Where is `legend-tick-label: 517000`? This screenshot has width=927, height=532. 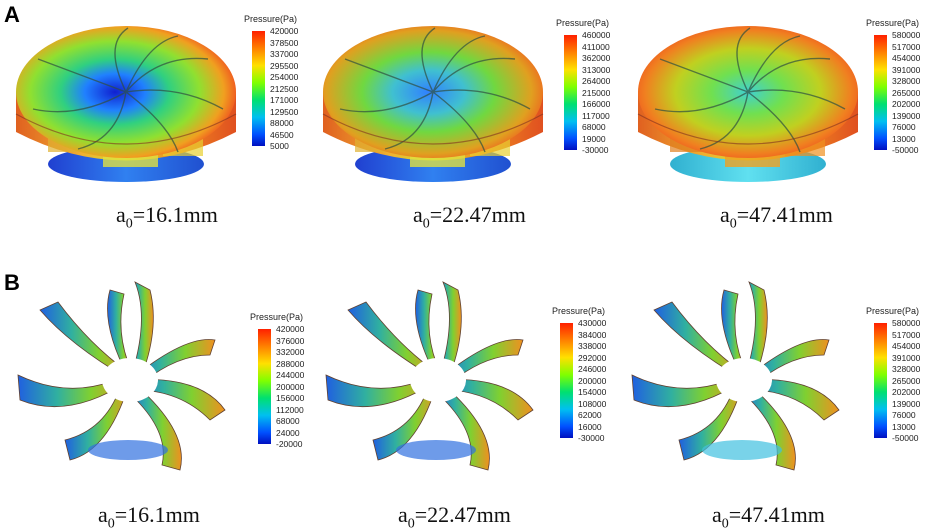
legend-tick-label: 517000 is located at coordinates (906, 334).